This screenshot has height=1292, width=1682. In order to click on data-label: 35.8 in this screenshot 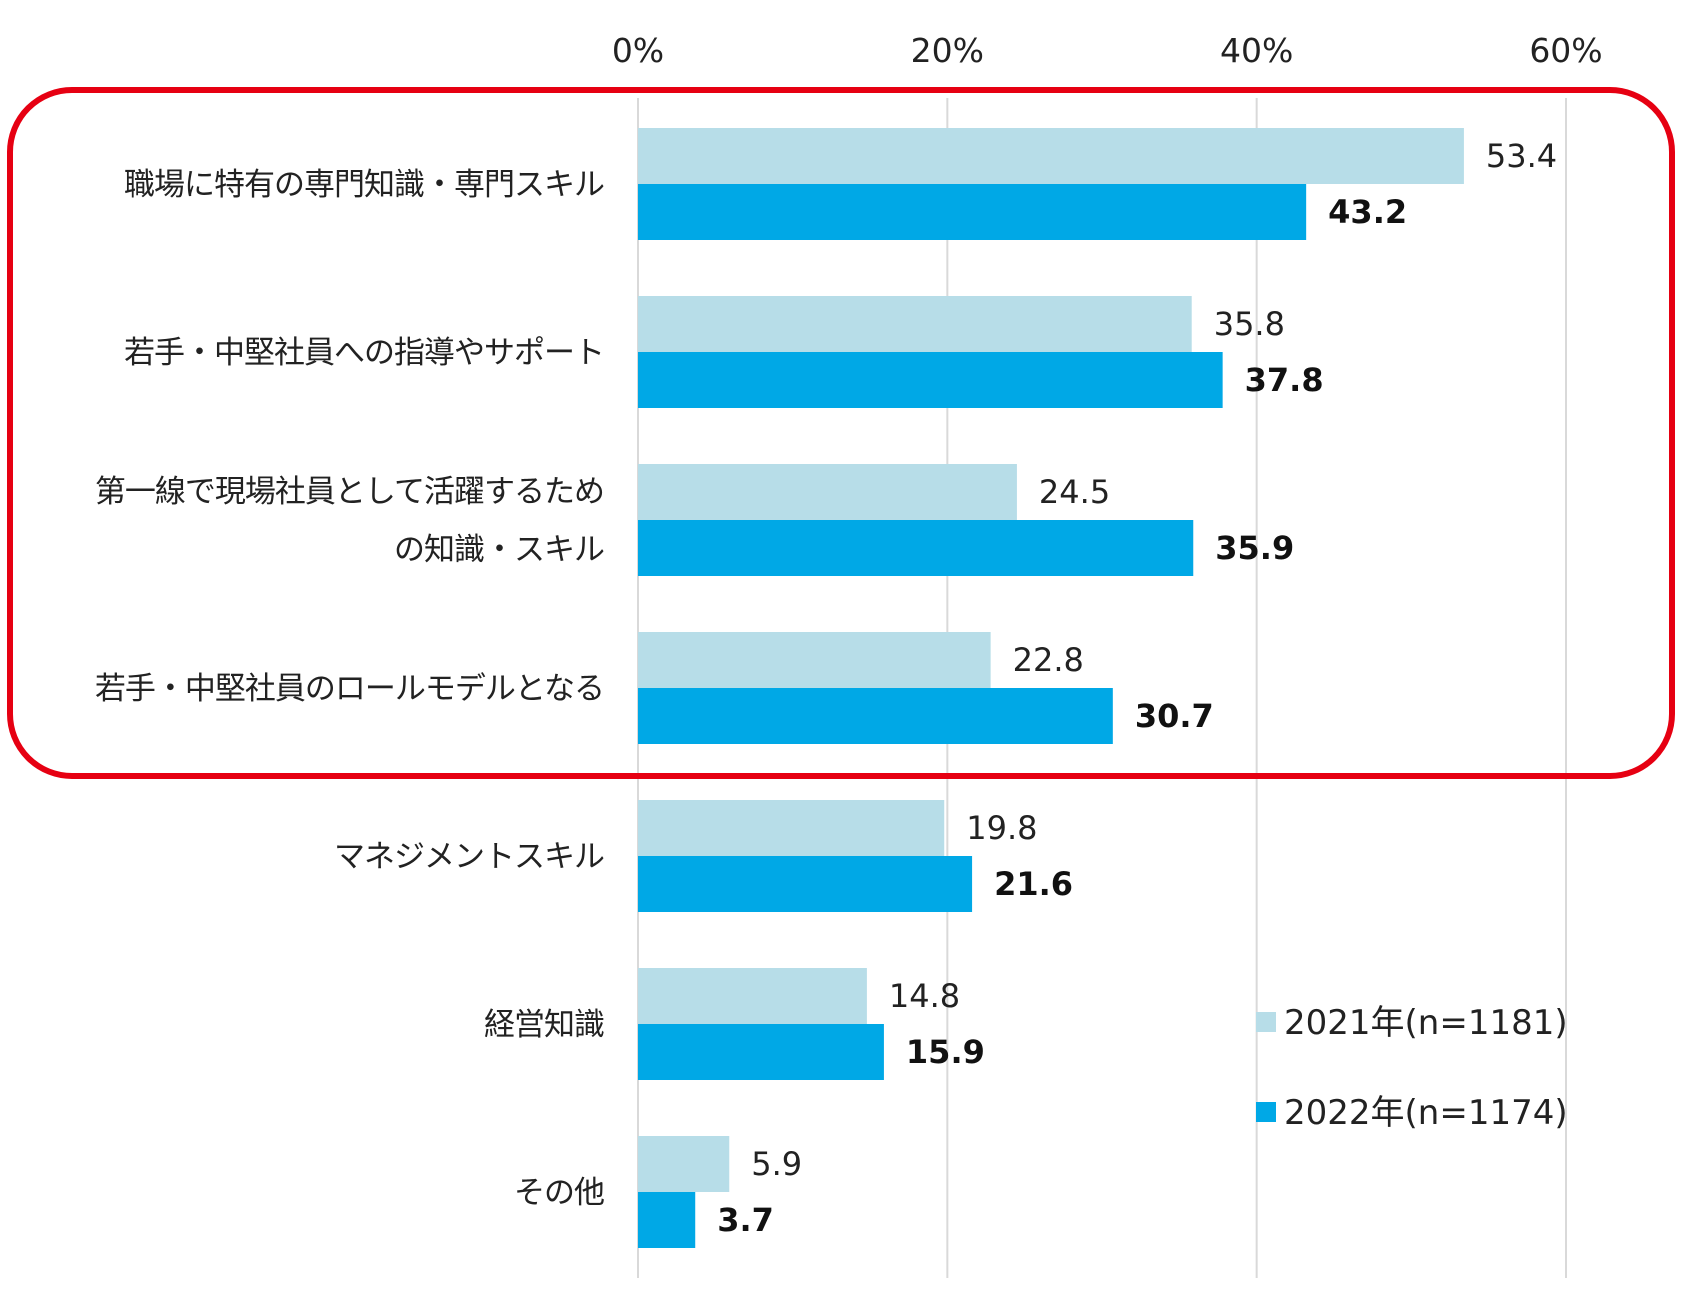, I will do `click(1249, 324)`.